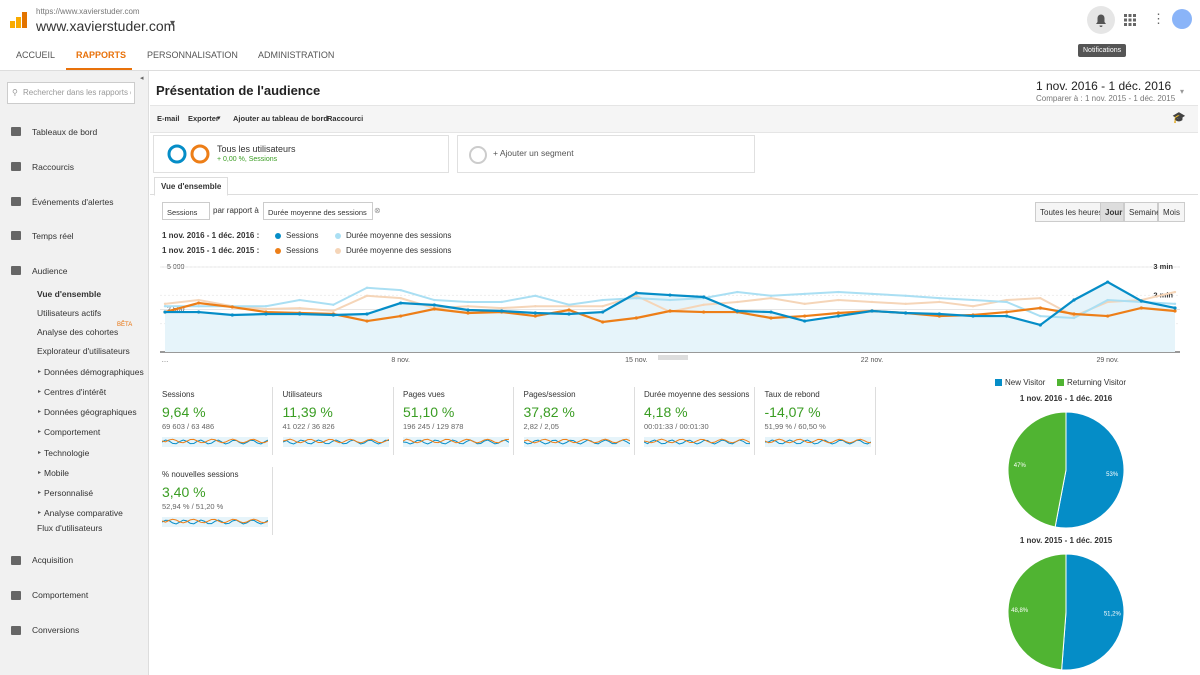  What do you see at coordinates (278, 236) in the screenshot?
I see `legend-swatch` at bounding box center [278, 236].